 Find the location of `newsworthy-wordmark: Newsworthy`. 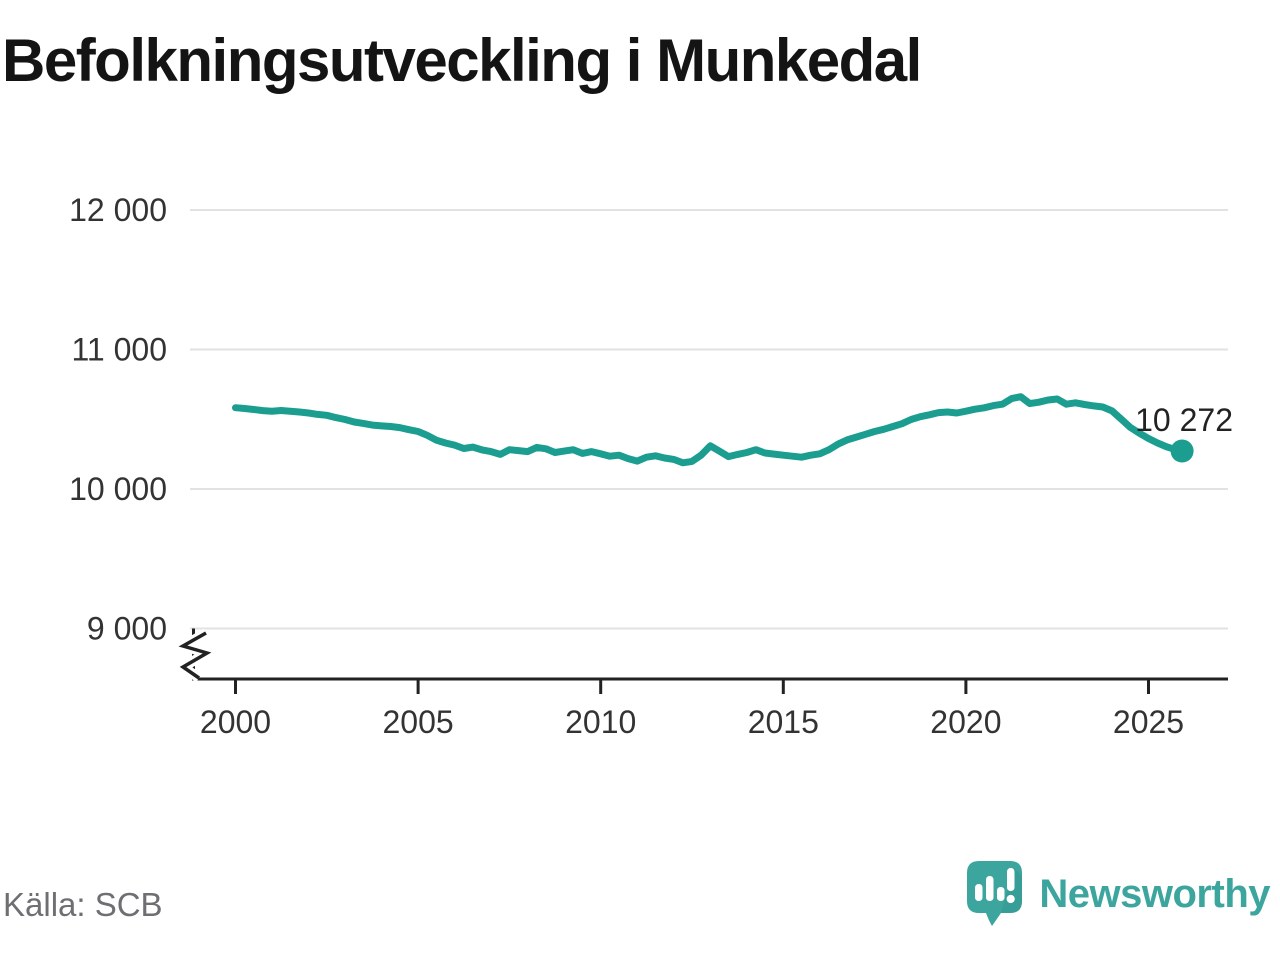

newsworthy-wordmark: Newsworthy is located at coordinates (1154, 893).